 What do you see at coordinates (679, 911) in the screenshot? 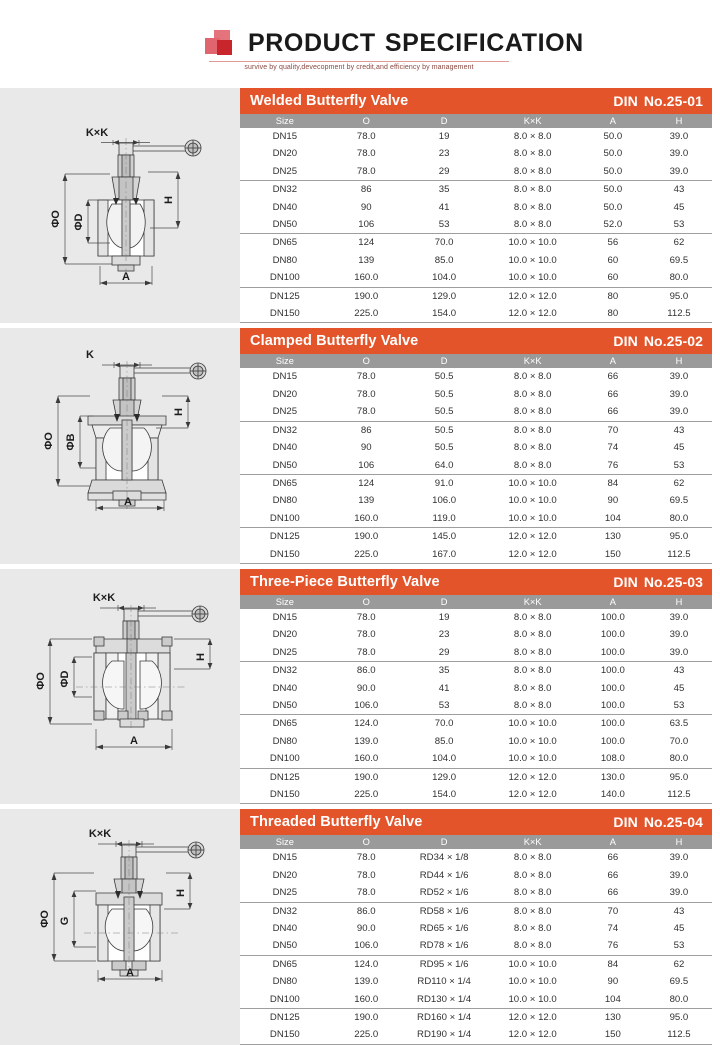
I see `cell-h: 43` at bounding box center [679, 911].